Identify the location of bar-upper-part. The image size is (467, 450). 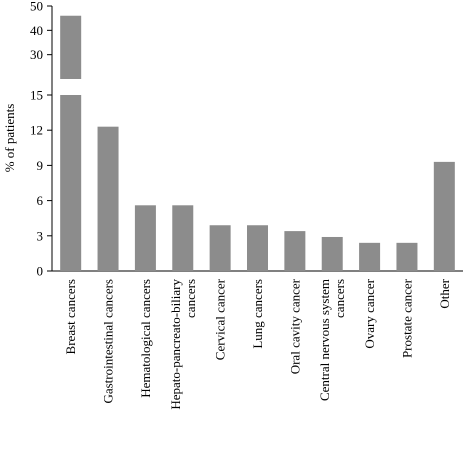
(71, 47).